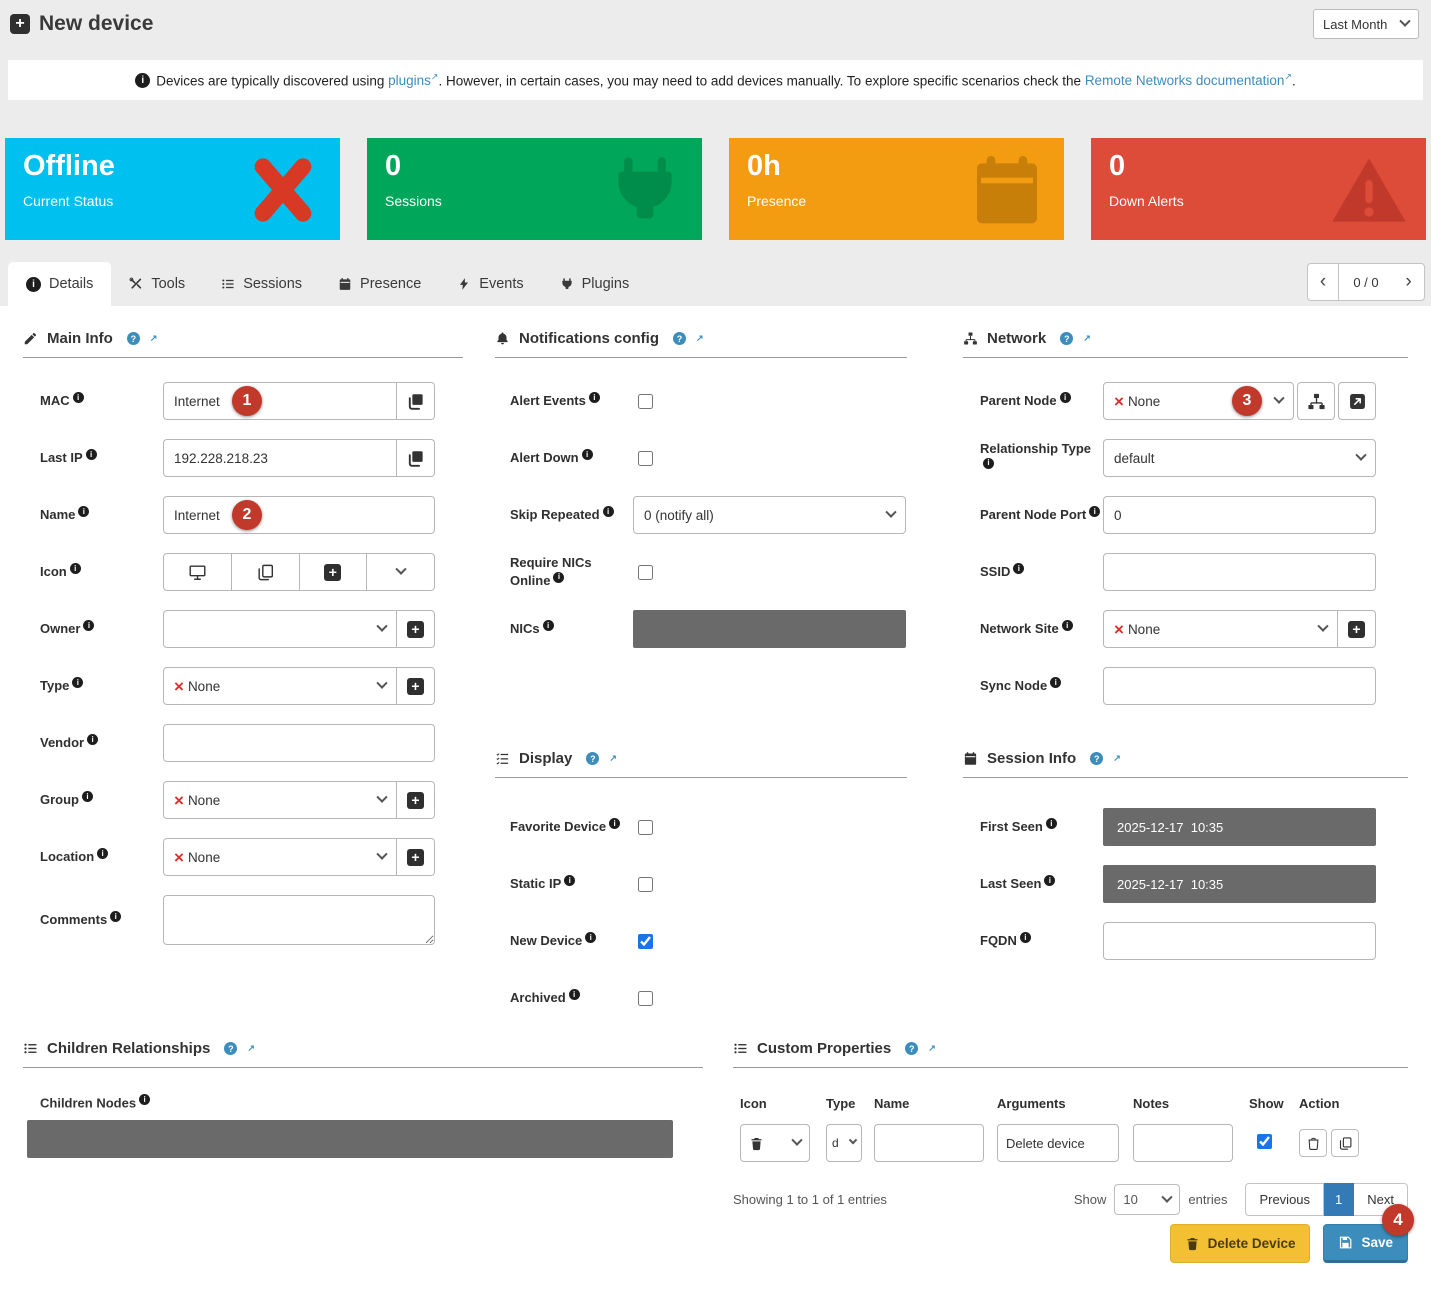 Image resolution: width=1431 pixels, height=1291 pixels. Describe the element at coordinates (283, 190) in the screenshot. I see `x-icon` at that location.